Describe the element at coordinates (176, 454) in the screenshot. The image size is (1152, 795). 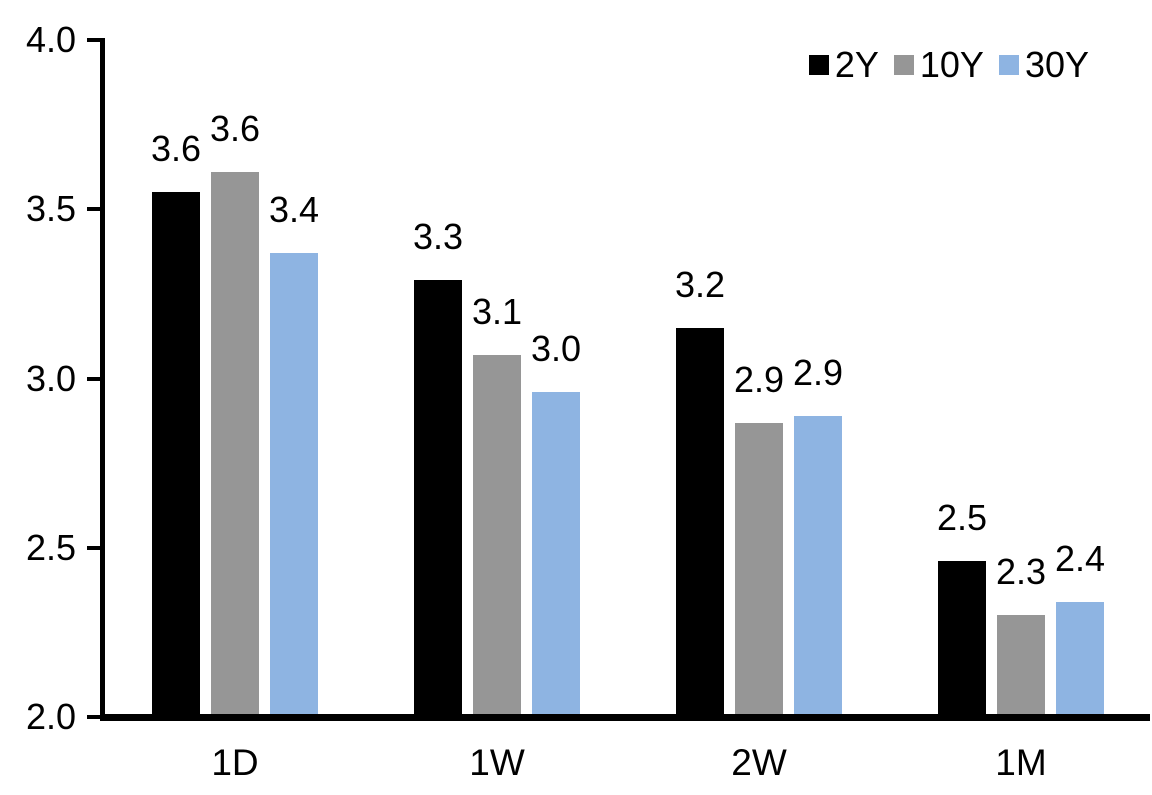
I see `bar-2y-1d` at that location.